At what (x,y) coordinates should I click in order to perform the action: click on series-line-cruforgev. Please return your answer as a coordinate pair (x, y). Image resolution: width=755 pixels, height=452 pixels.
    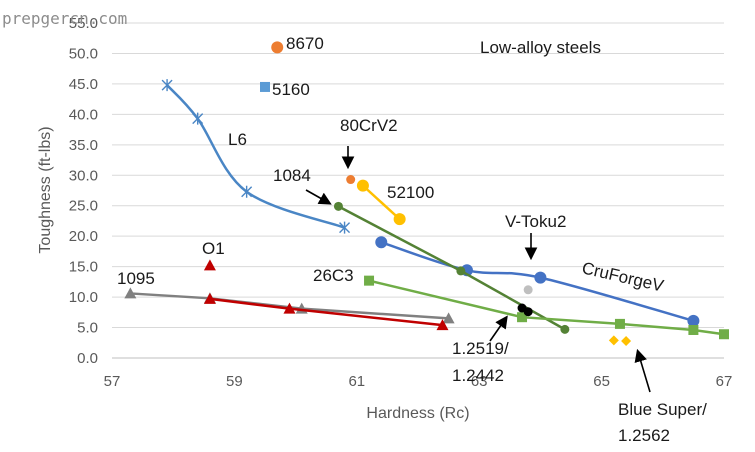
    Looking at the image, I should click on (537, 282).